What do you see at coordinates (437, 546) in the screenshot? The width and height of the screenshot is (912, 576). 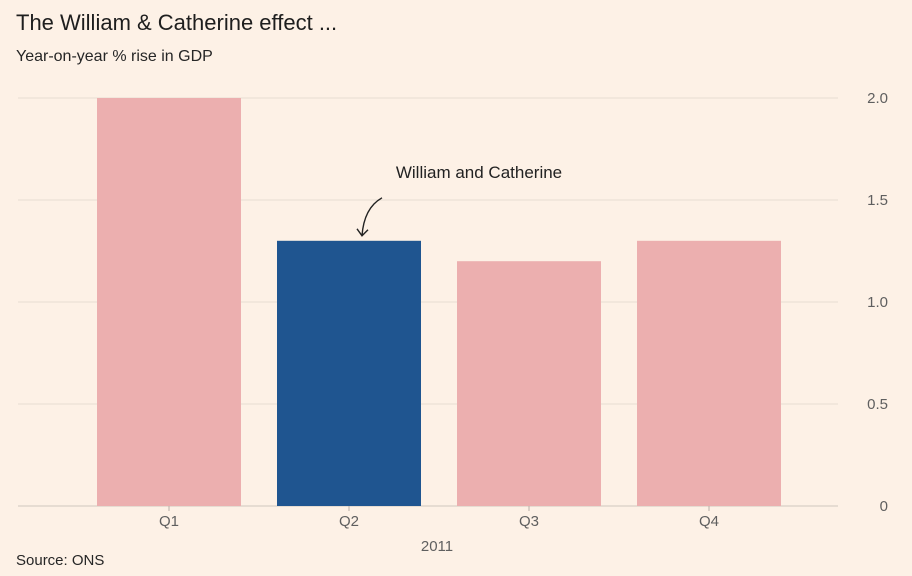 I see `x-axis-label: 2011` at bounding box center [437, 546].